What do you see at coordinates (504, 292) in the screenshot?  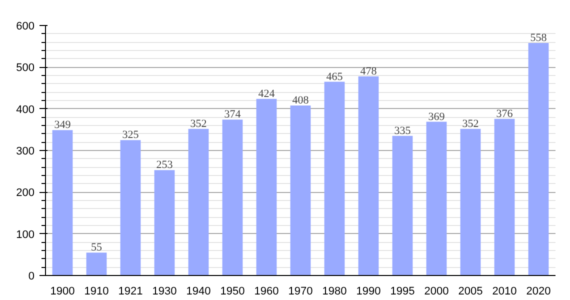 I see `x-tick-label: 2010` at bounding box center [504, 292].